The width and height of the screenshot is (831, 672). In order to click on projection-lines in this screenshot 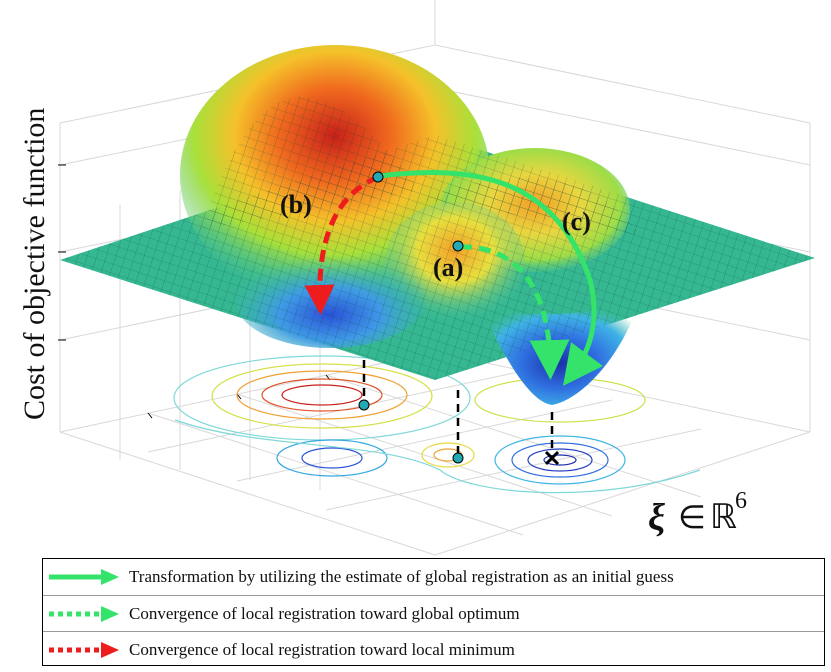, I will do `click(458, 407)`.